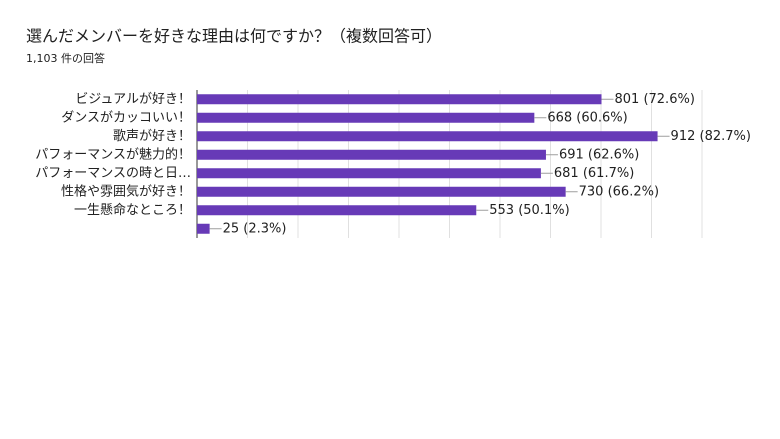 The height and width of the screenshot is (439, 780). Describe the element at coordinates (255, 228) in the screenshot. I see `value-label: 25 (2.3%)` at that location.